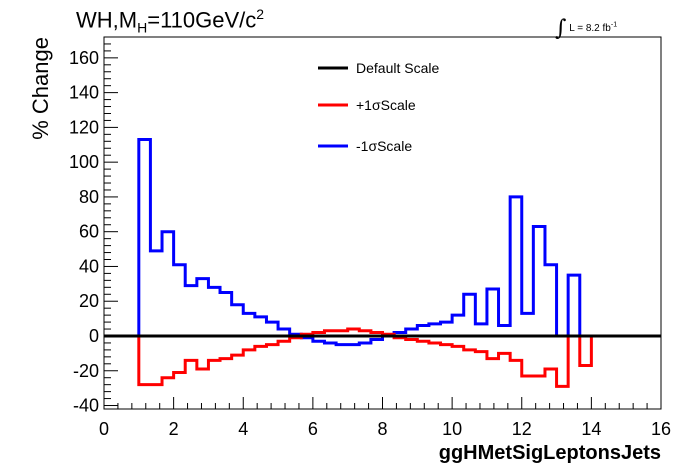  I want to click on title-mid: =110GeV/c, so click(202, 20).